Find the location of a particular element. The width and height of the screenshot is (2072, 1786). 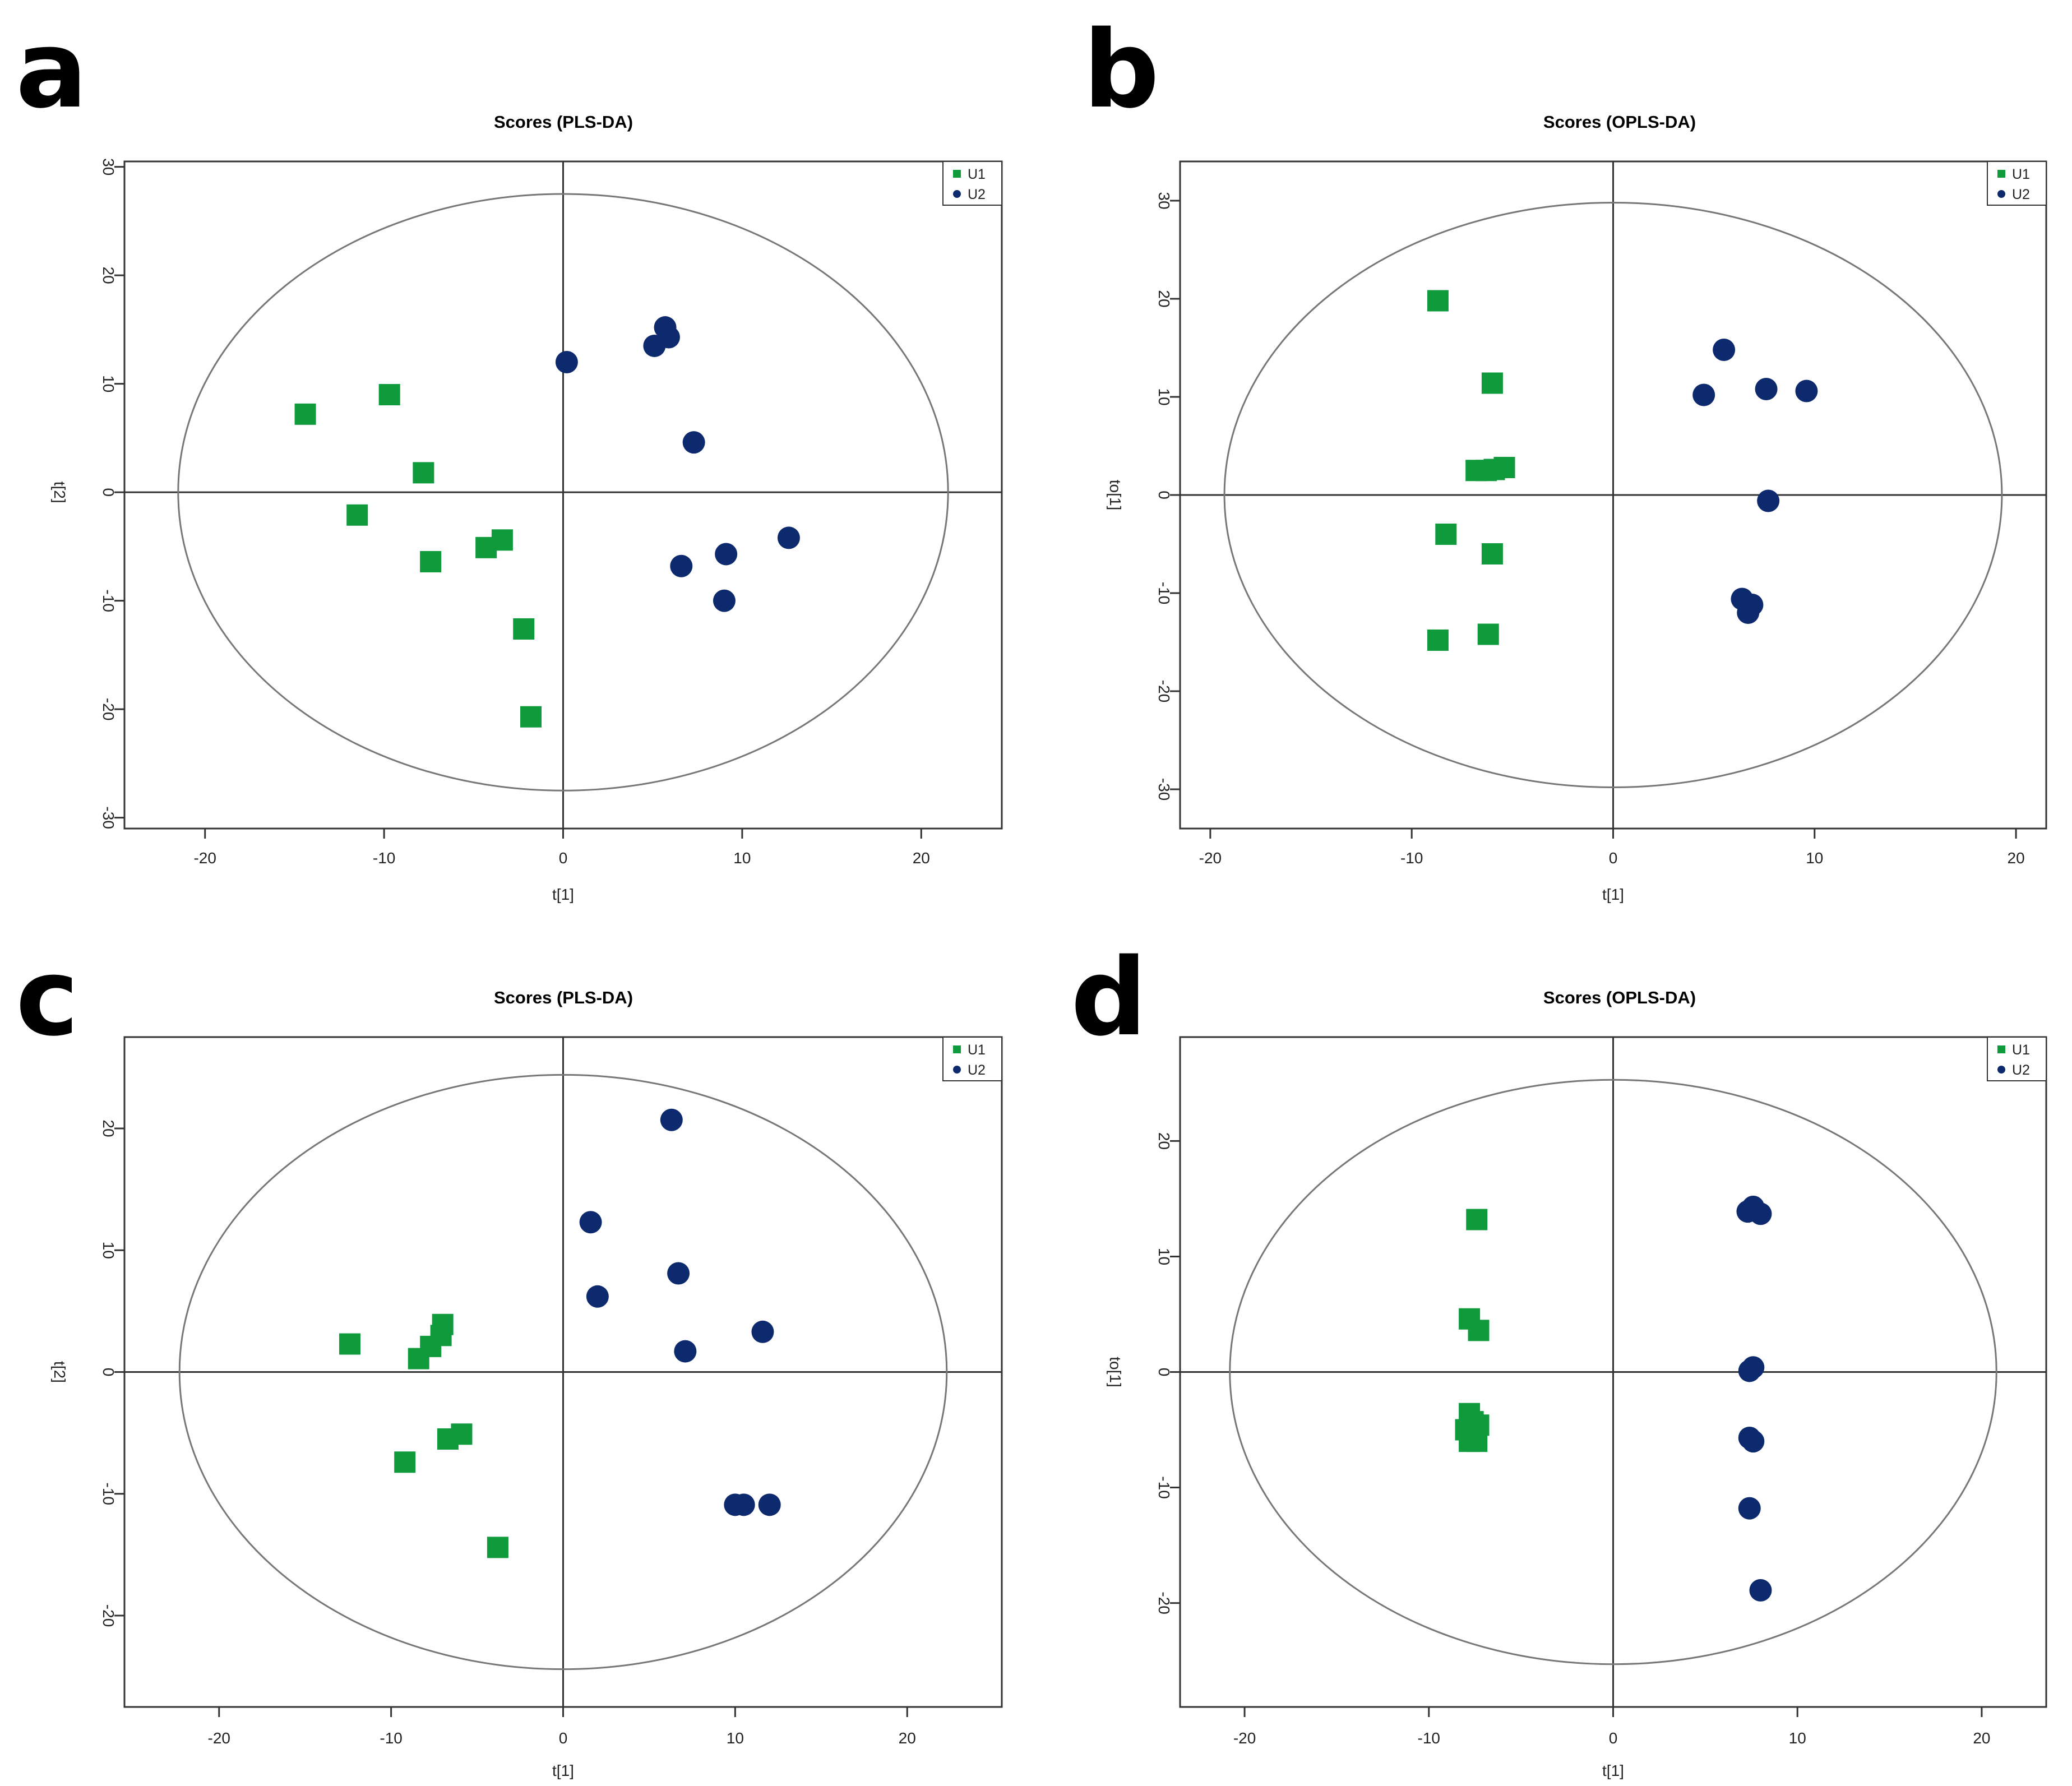

plot-title: Scores (PLS-DA) is located at coordinates (563, 122).